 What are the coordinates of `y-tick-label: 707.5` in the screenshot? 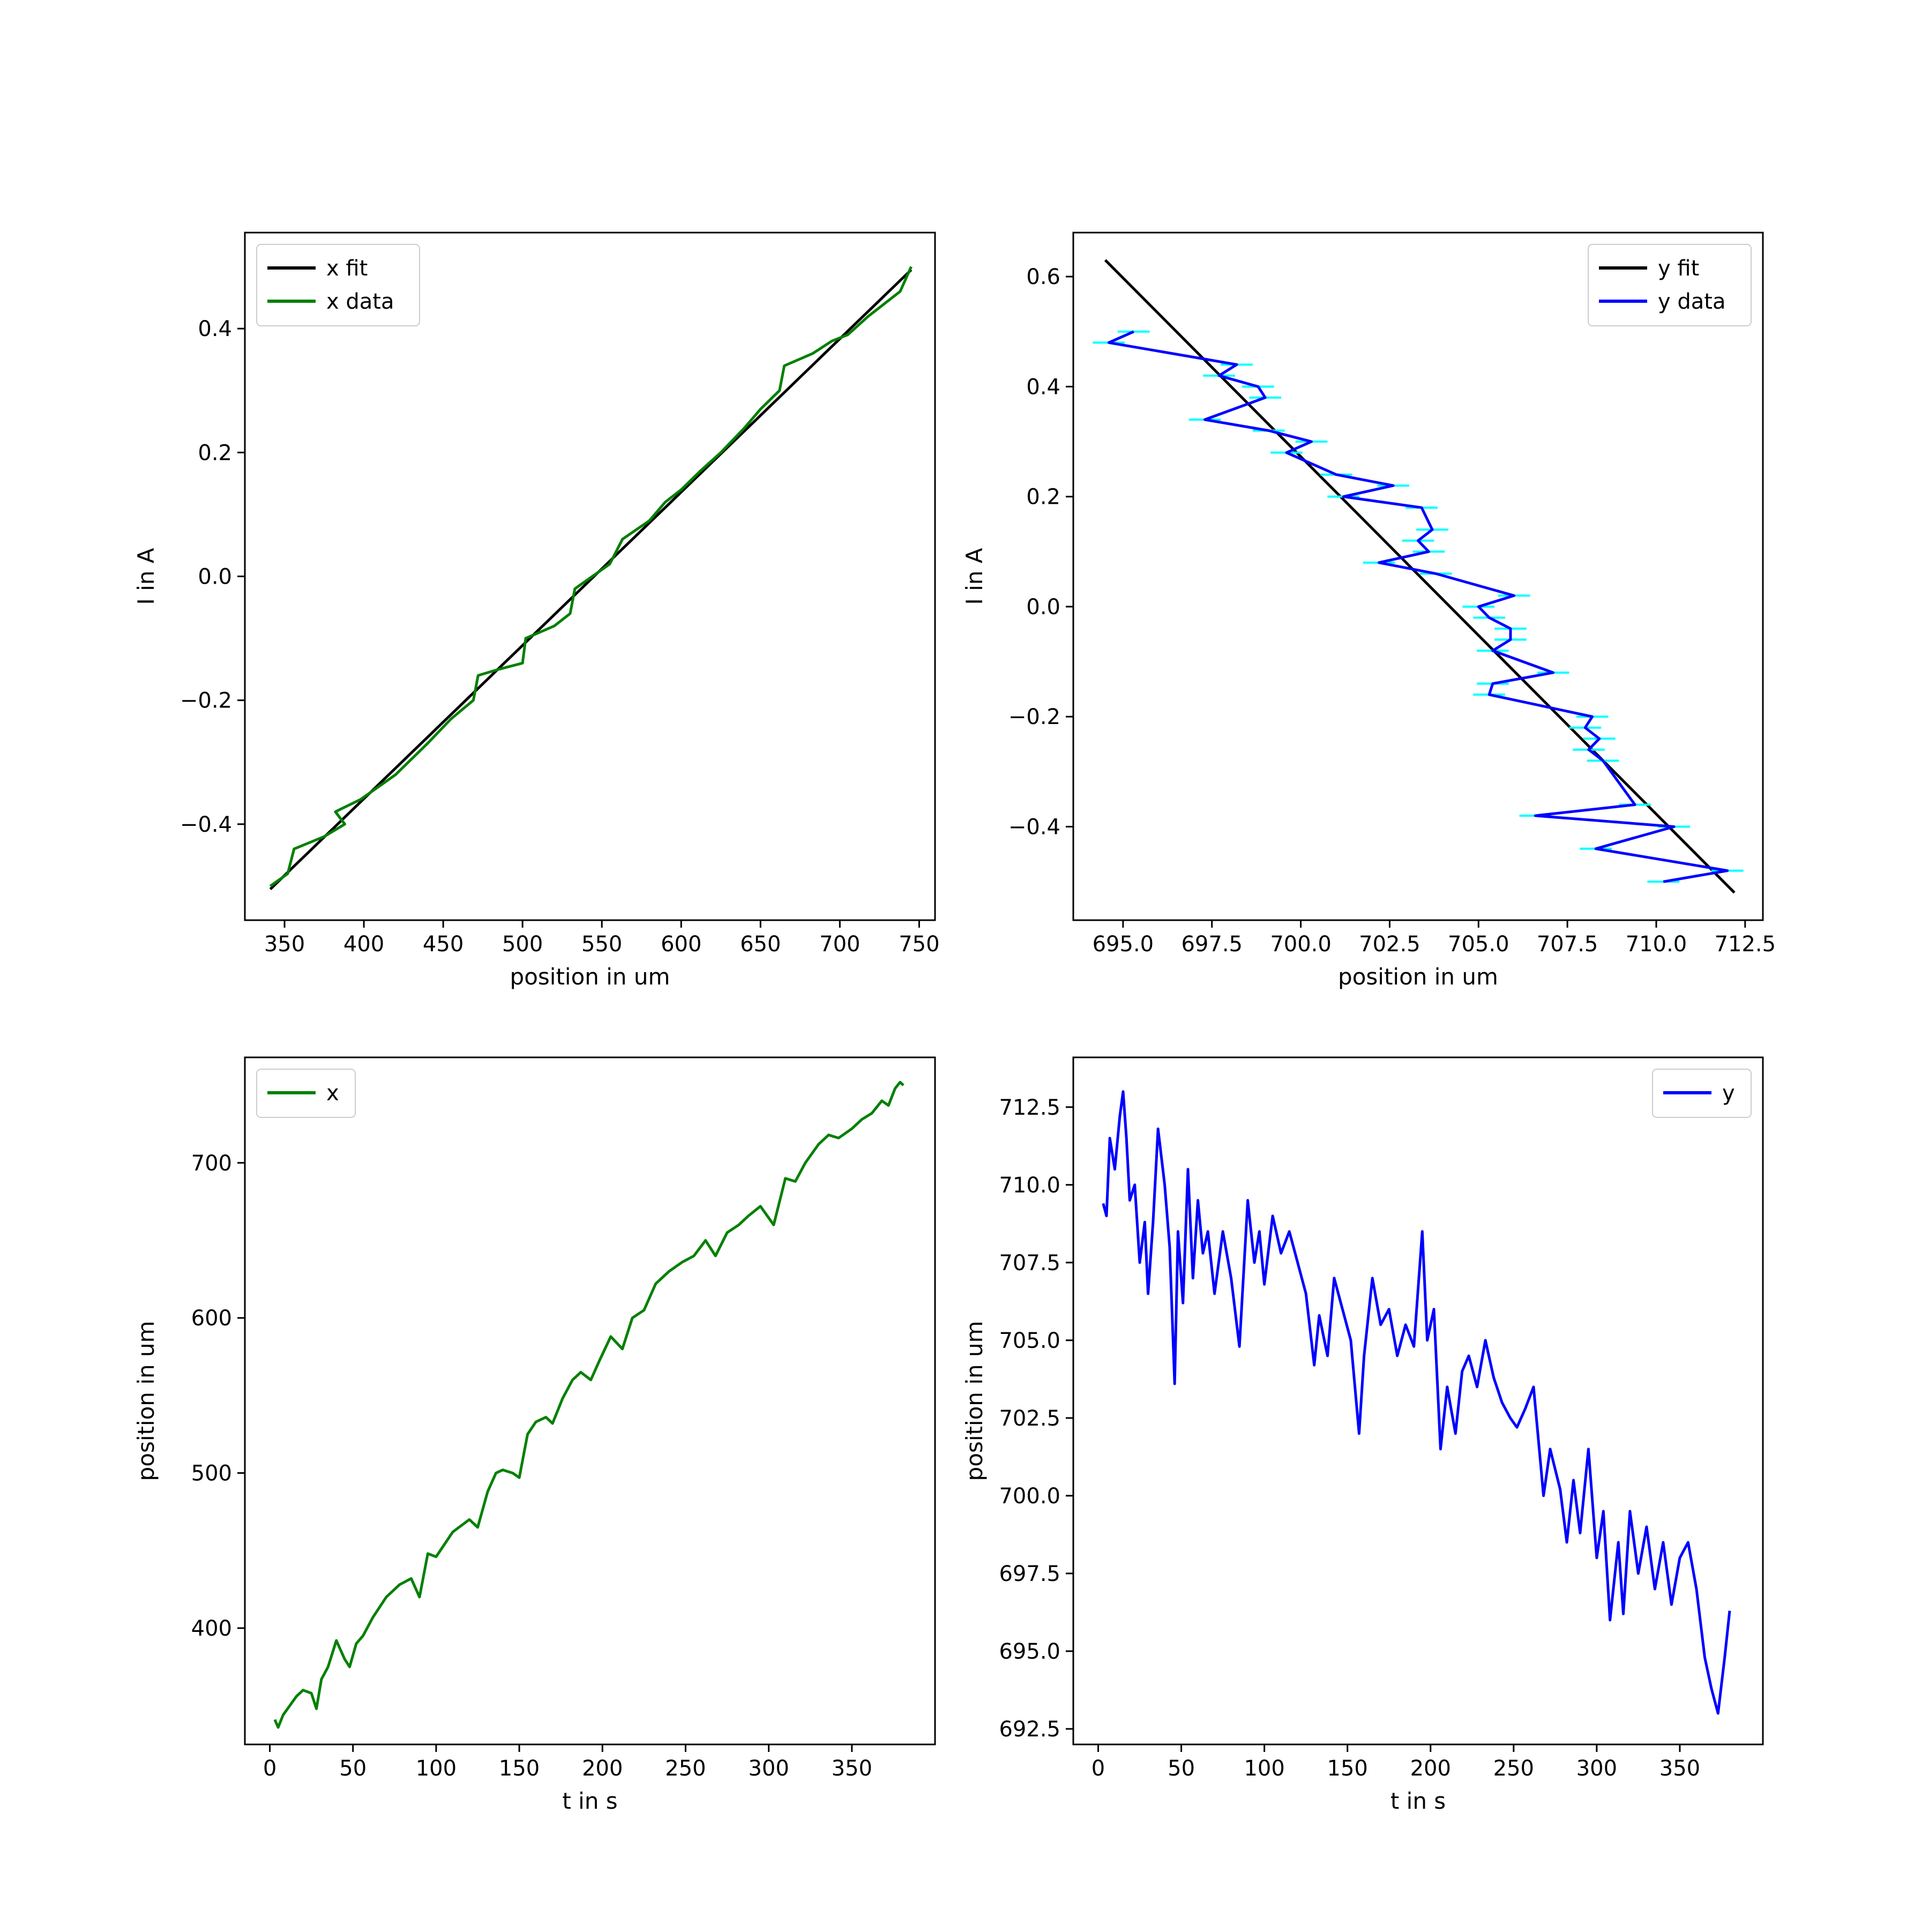 It's located at (1029, 1263).